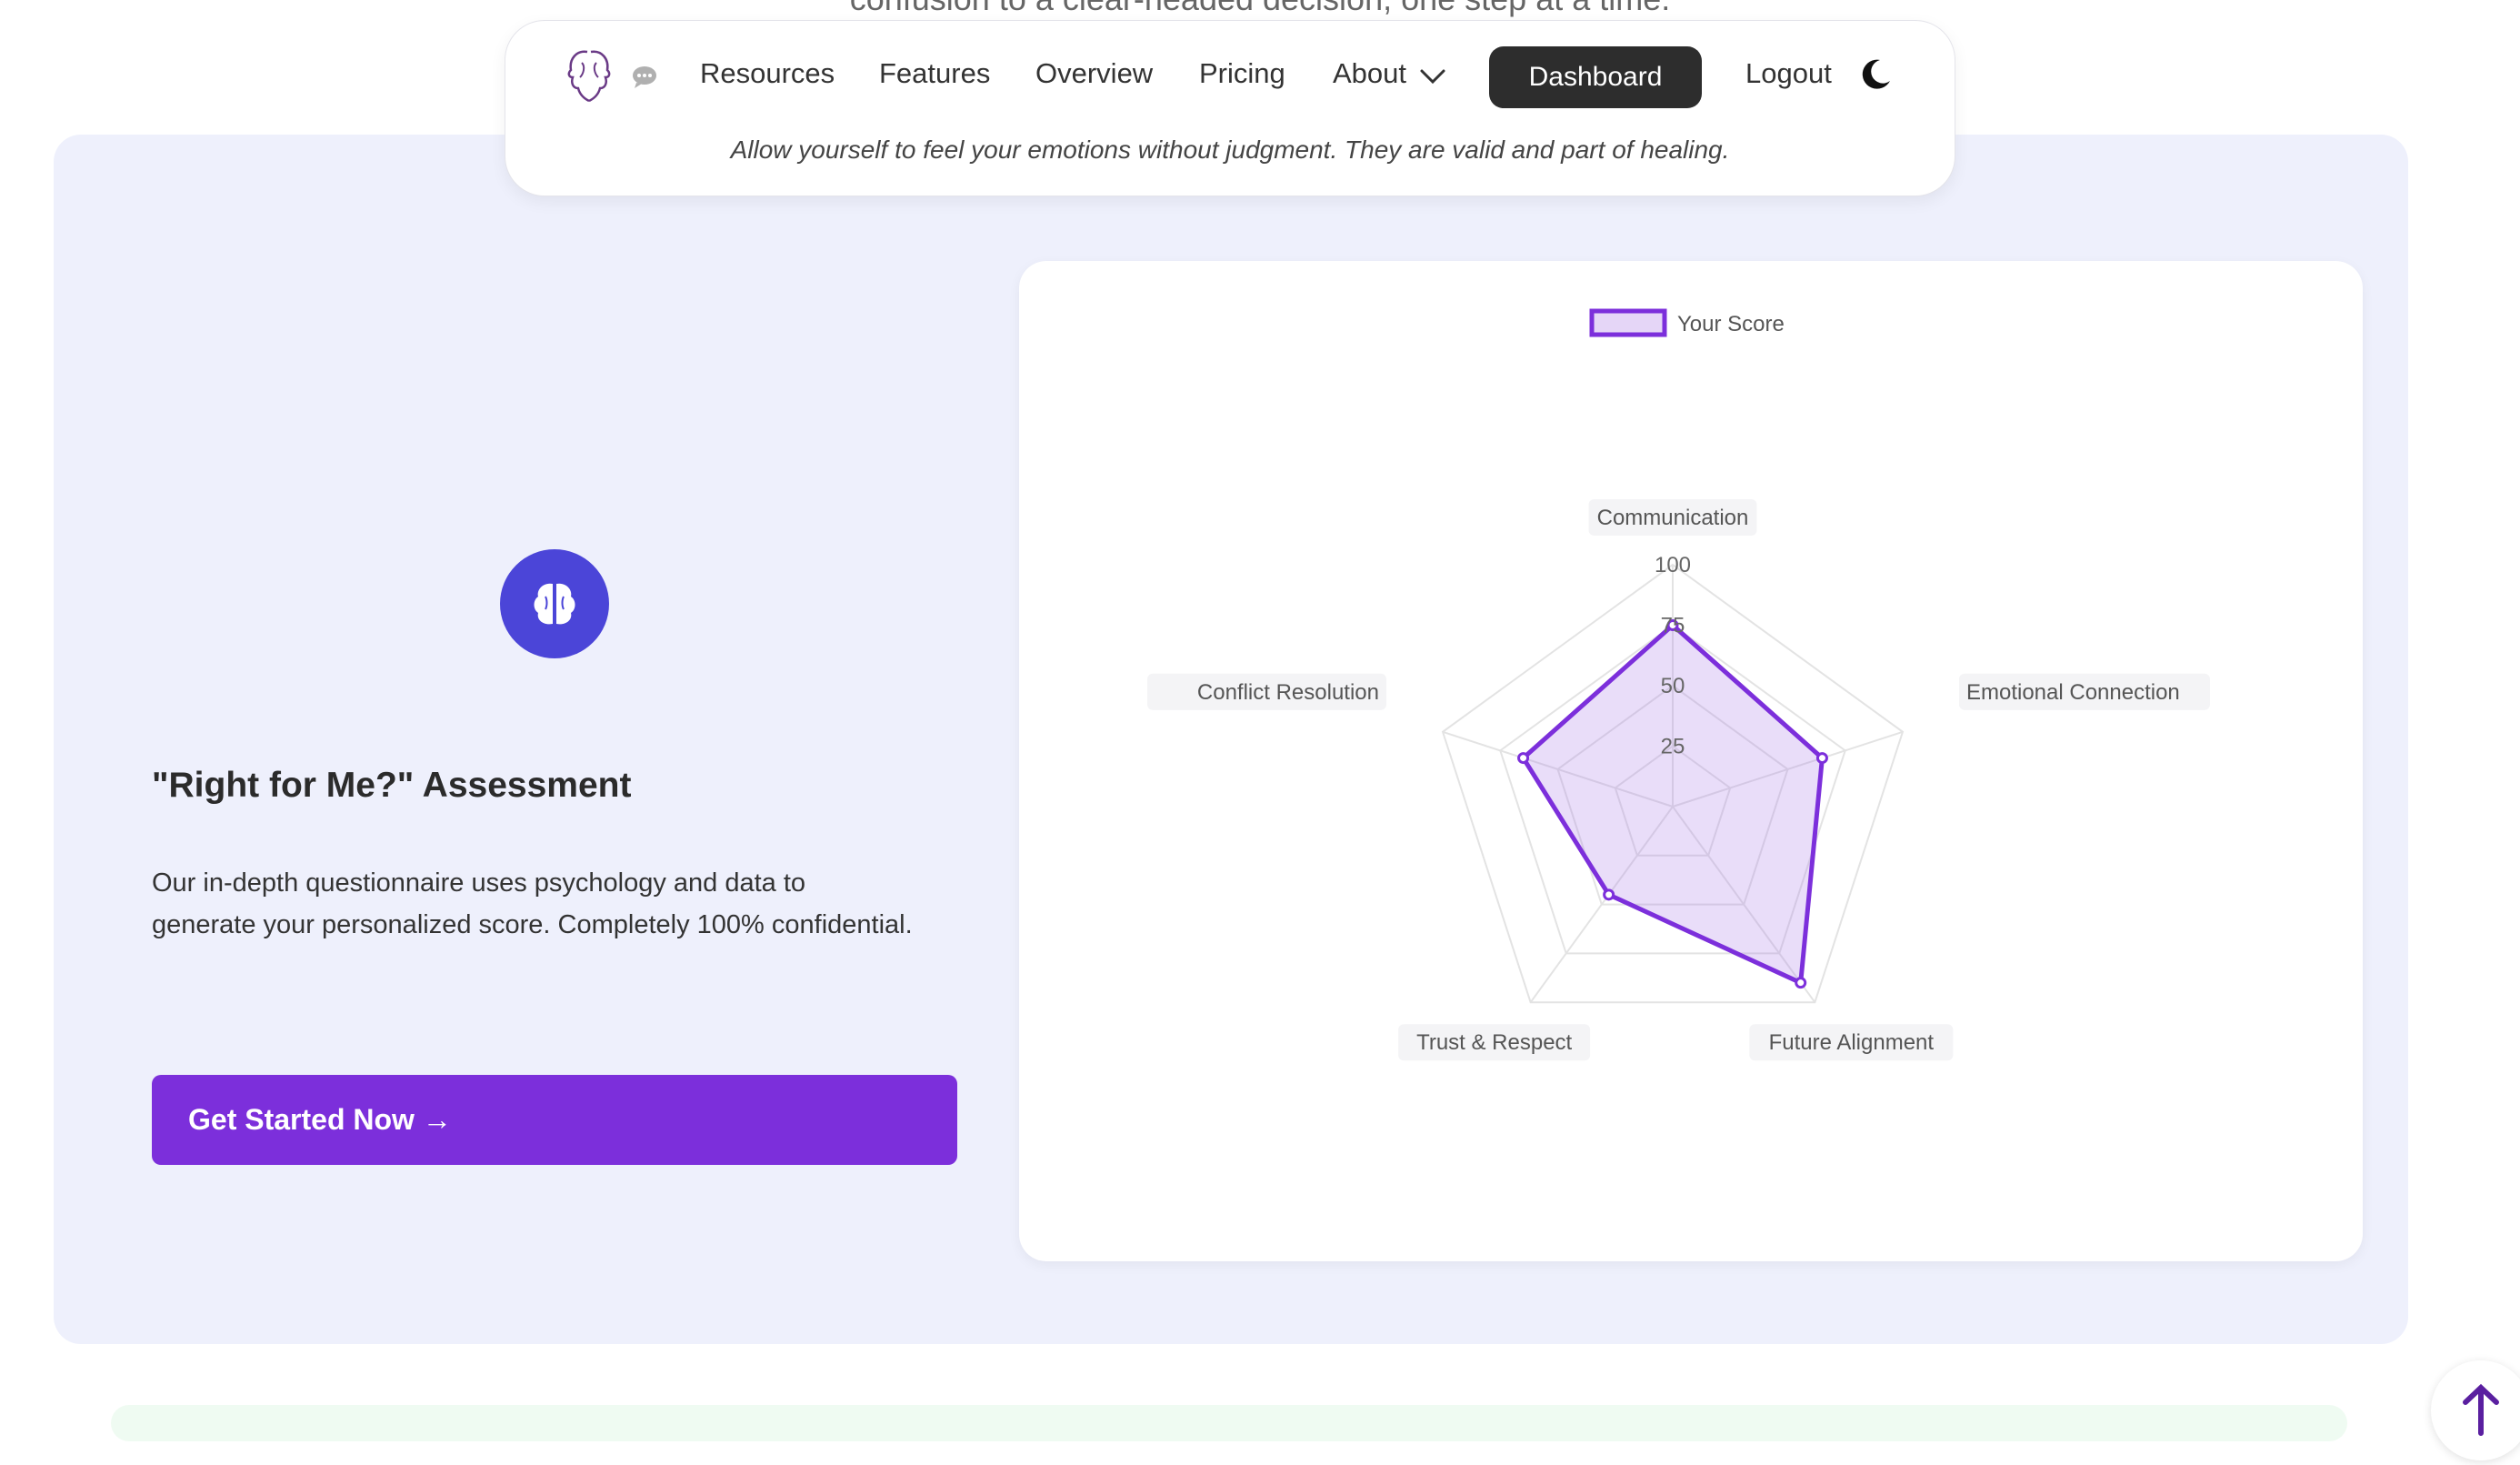 This screenshot has height=1465, width=2520. What do you see at coordinates (1288, 692) in the screenshot?
I see `category-label: Conflict Resolution` at bounding box center [1288, 692].